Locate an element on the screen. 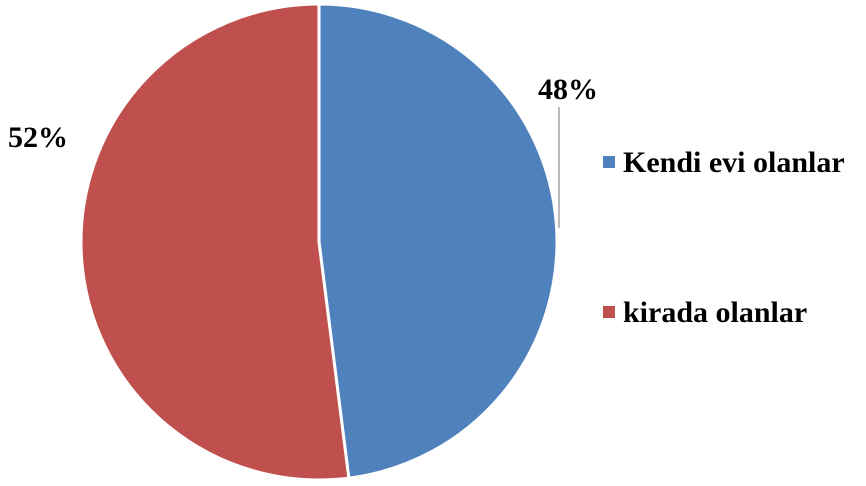 The height and width of the screenshot is (486, 866). data-label-2: 52% is located at coordinates (38, 137).